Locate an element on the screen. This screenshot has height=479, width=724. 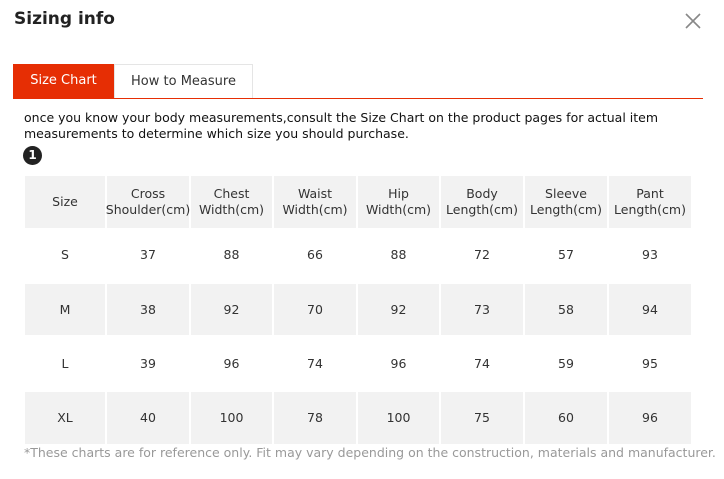
header-text: Sleeve is located at coordinates (566, 193).